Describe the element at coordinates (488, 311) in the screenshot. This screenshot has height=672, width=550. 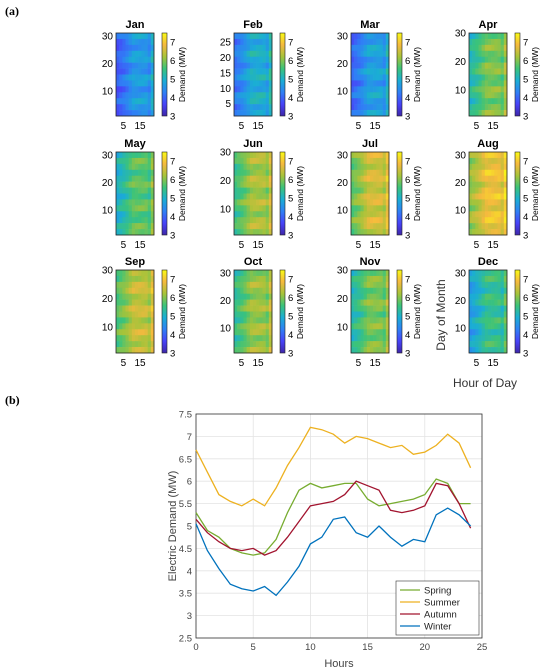
I see `heatmap-frame` at that location.